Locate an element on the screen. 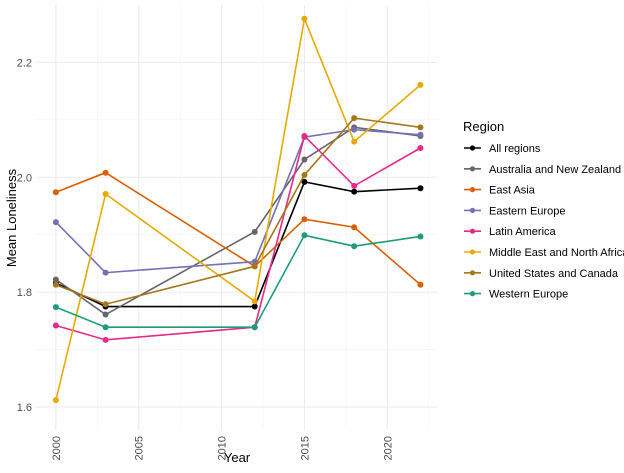  legend-label: East Asia is located at coordinates (512, 191).